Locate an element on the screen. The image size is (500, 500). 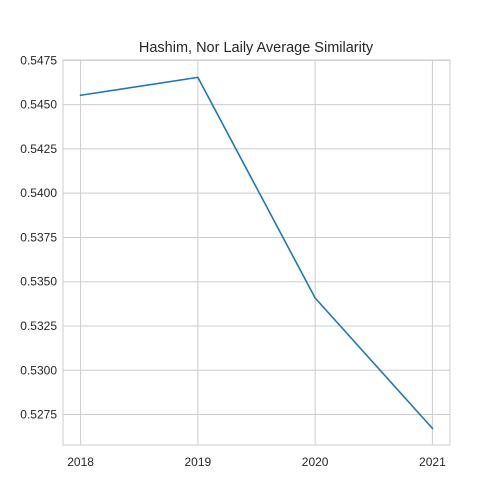
y-tick-label: 0.5375 is located at coordinates (38, 237).